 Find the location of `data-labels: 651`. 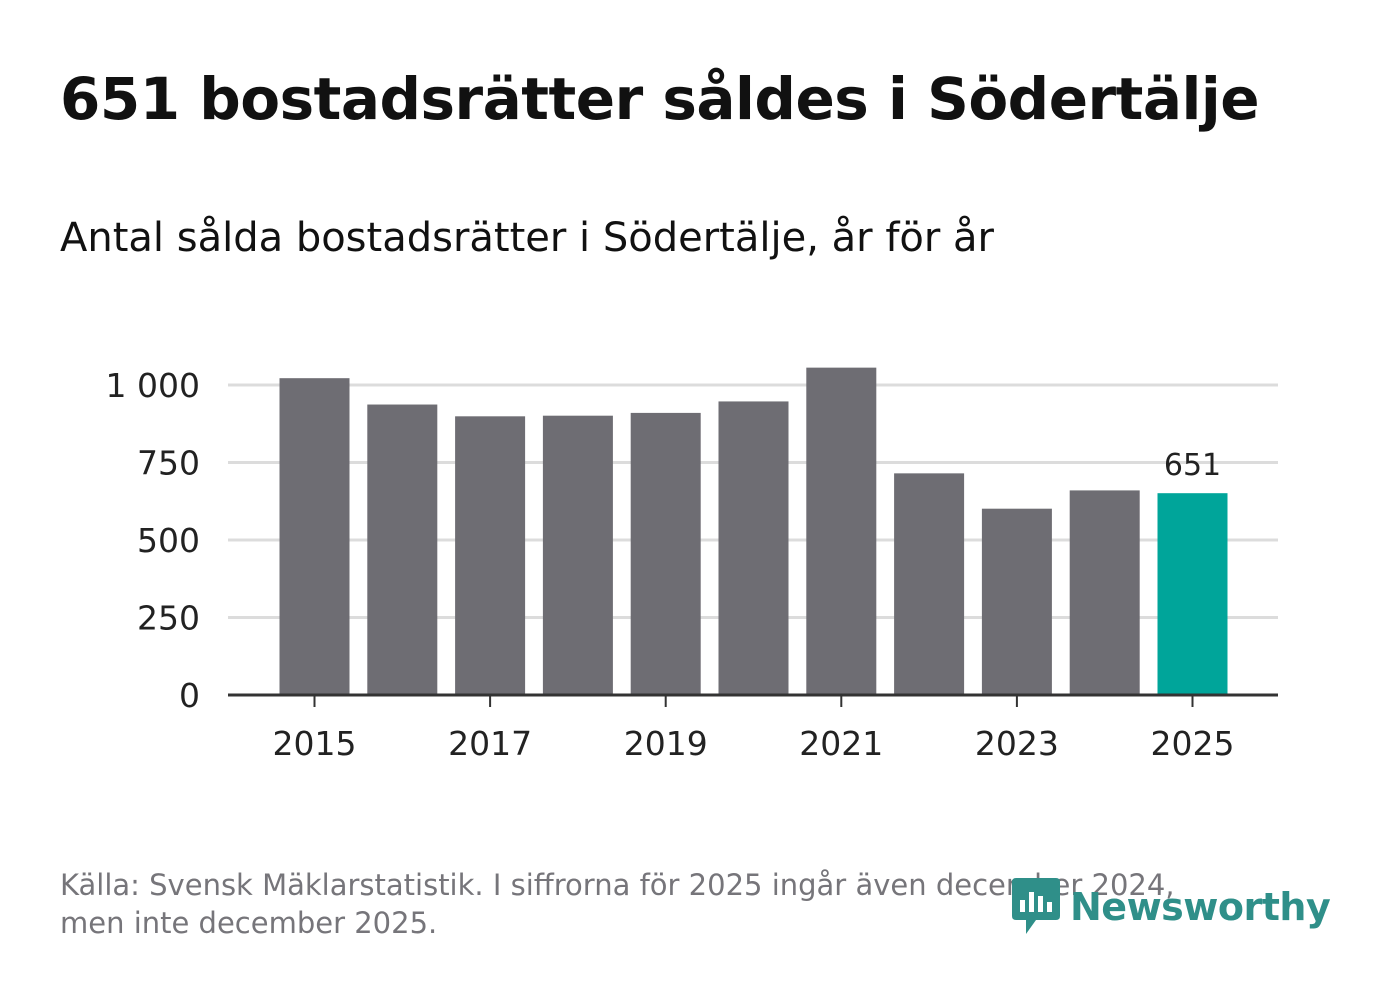

data-labels: 651 is located at coordinates (1192, 465).